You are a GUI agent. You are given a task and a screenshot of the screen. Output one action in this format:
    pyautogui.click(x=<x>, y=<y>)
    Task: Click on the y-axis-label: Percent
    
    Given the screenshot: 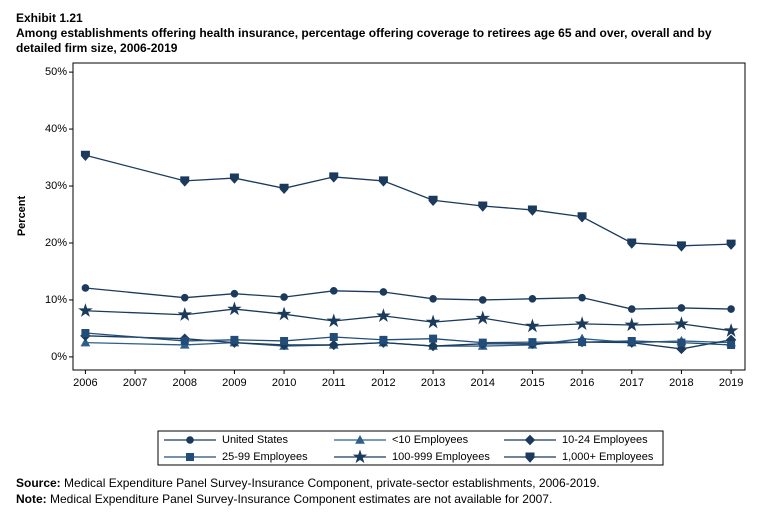 What is the action you would take?
    pyautogui.click(x=22, y=215)
    